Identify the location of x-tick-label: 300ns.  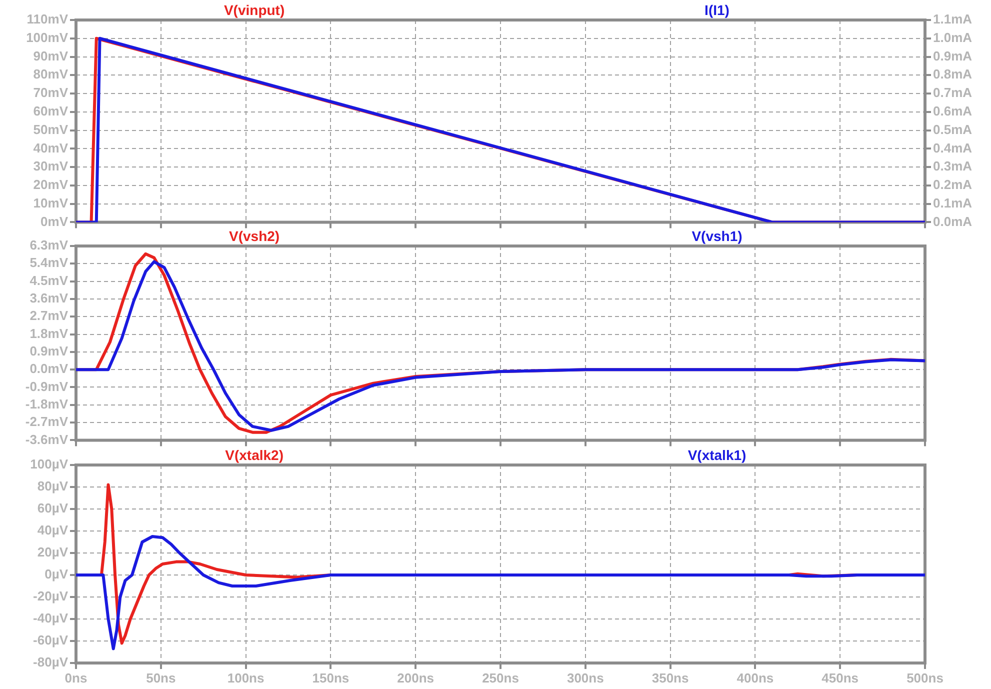
(585, 678).